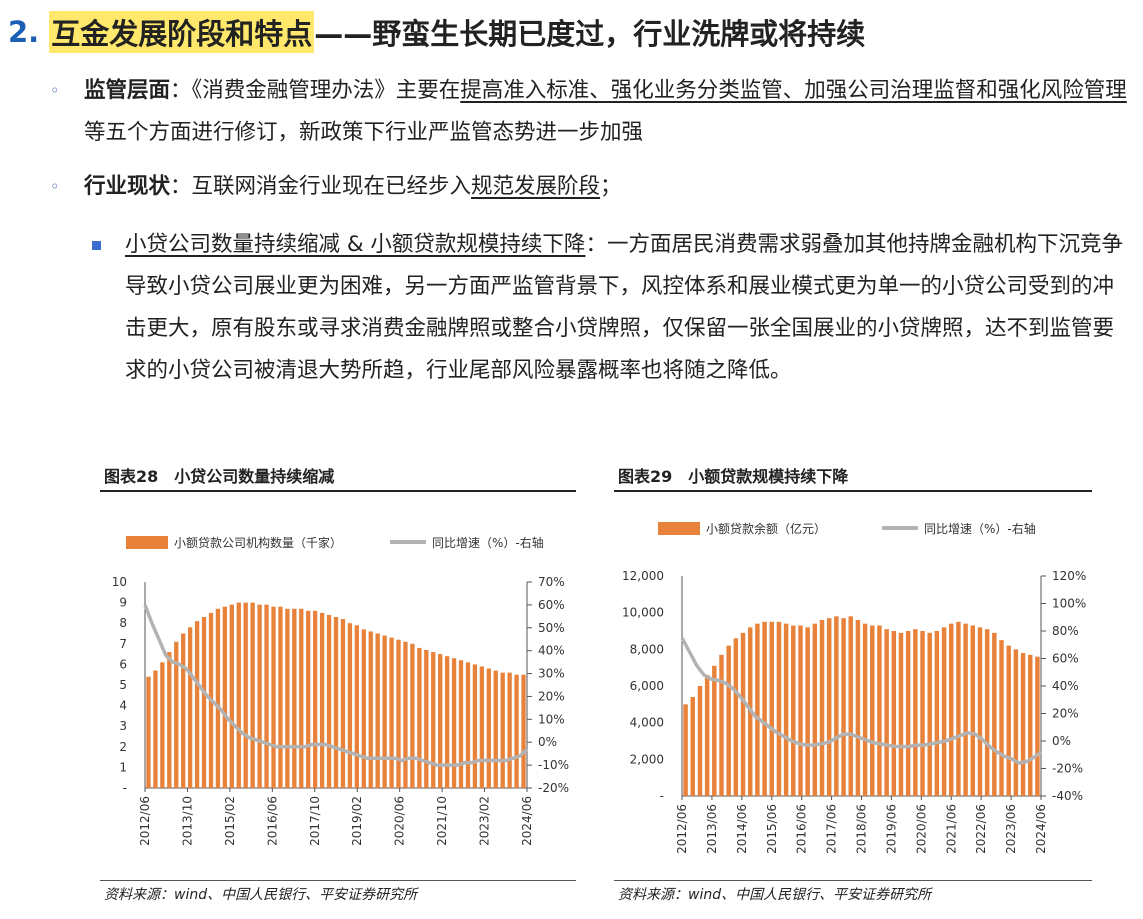 The height and width of the screenshot is (919, 1143). What do you see at coordinates (551, 628) in the screenshot?
I see `y2-tick-label: 50%` at bounding box center [551, 628].